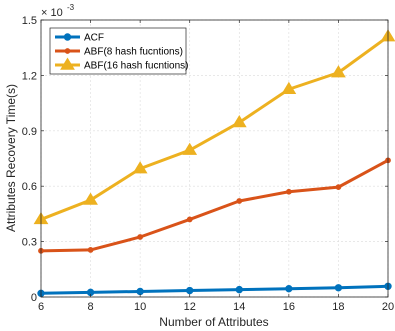  What do you see at coordinates (140, 307) in the screenshot?
I see `x-tick-label: 10` at bounding box center [140, 307].